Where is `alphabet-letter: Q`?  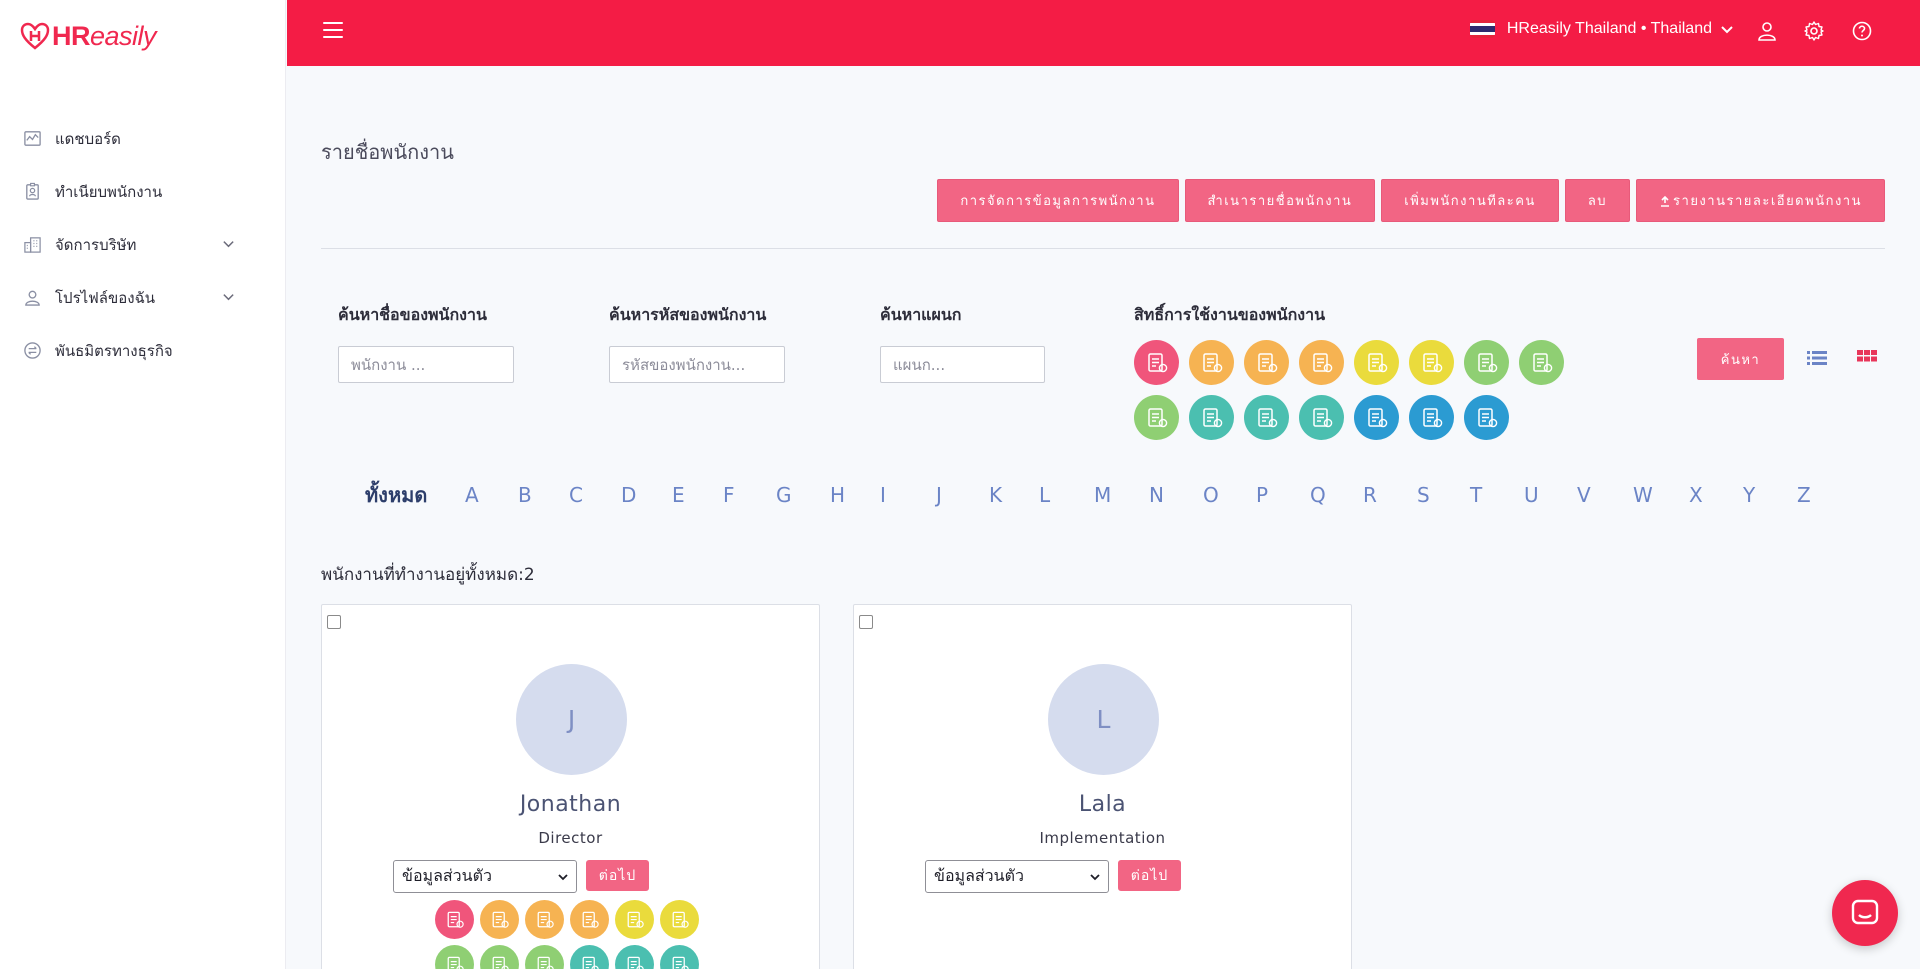 alphabet-letter: Q is located at coordinates (1318, 495).